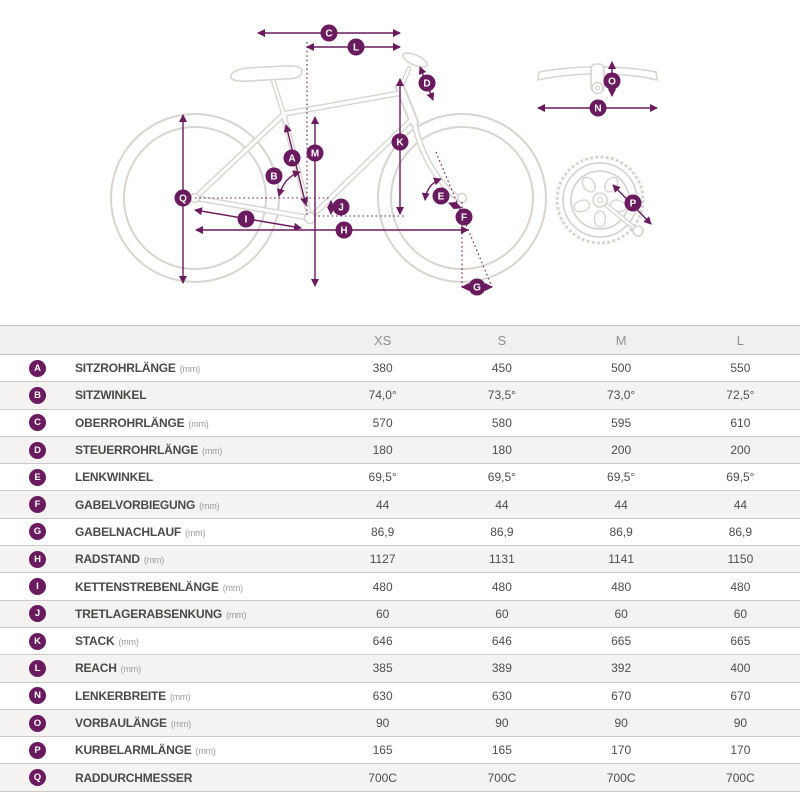 The image size is (800, 800). I want to click on row-value: 69,5°, so click(382, 477).